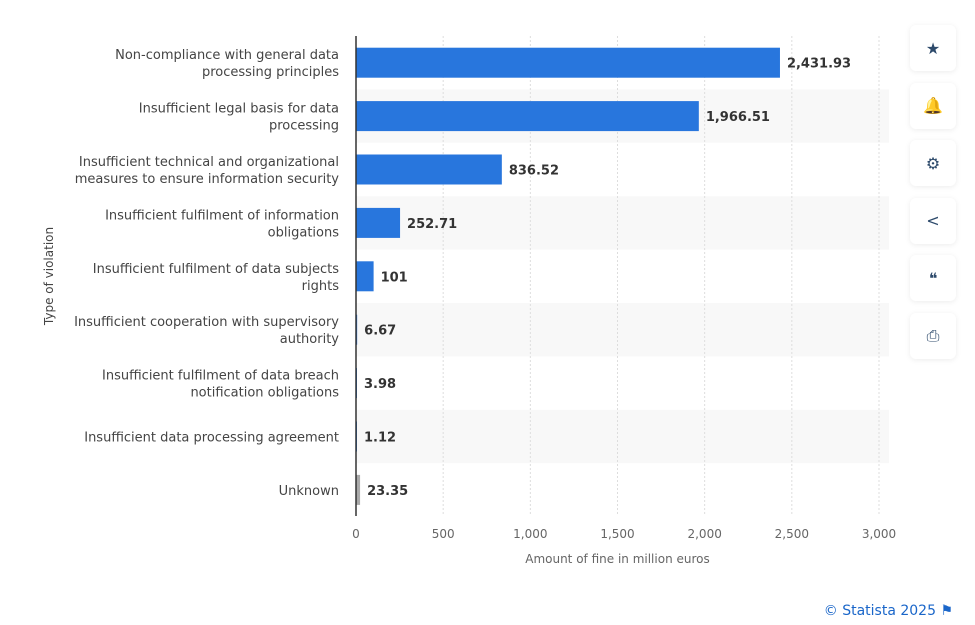  Describe the element at coordinates (222, 215) in the screenshot. I see `category-label: Insufficient fulfilment of information` at that location.